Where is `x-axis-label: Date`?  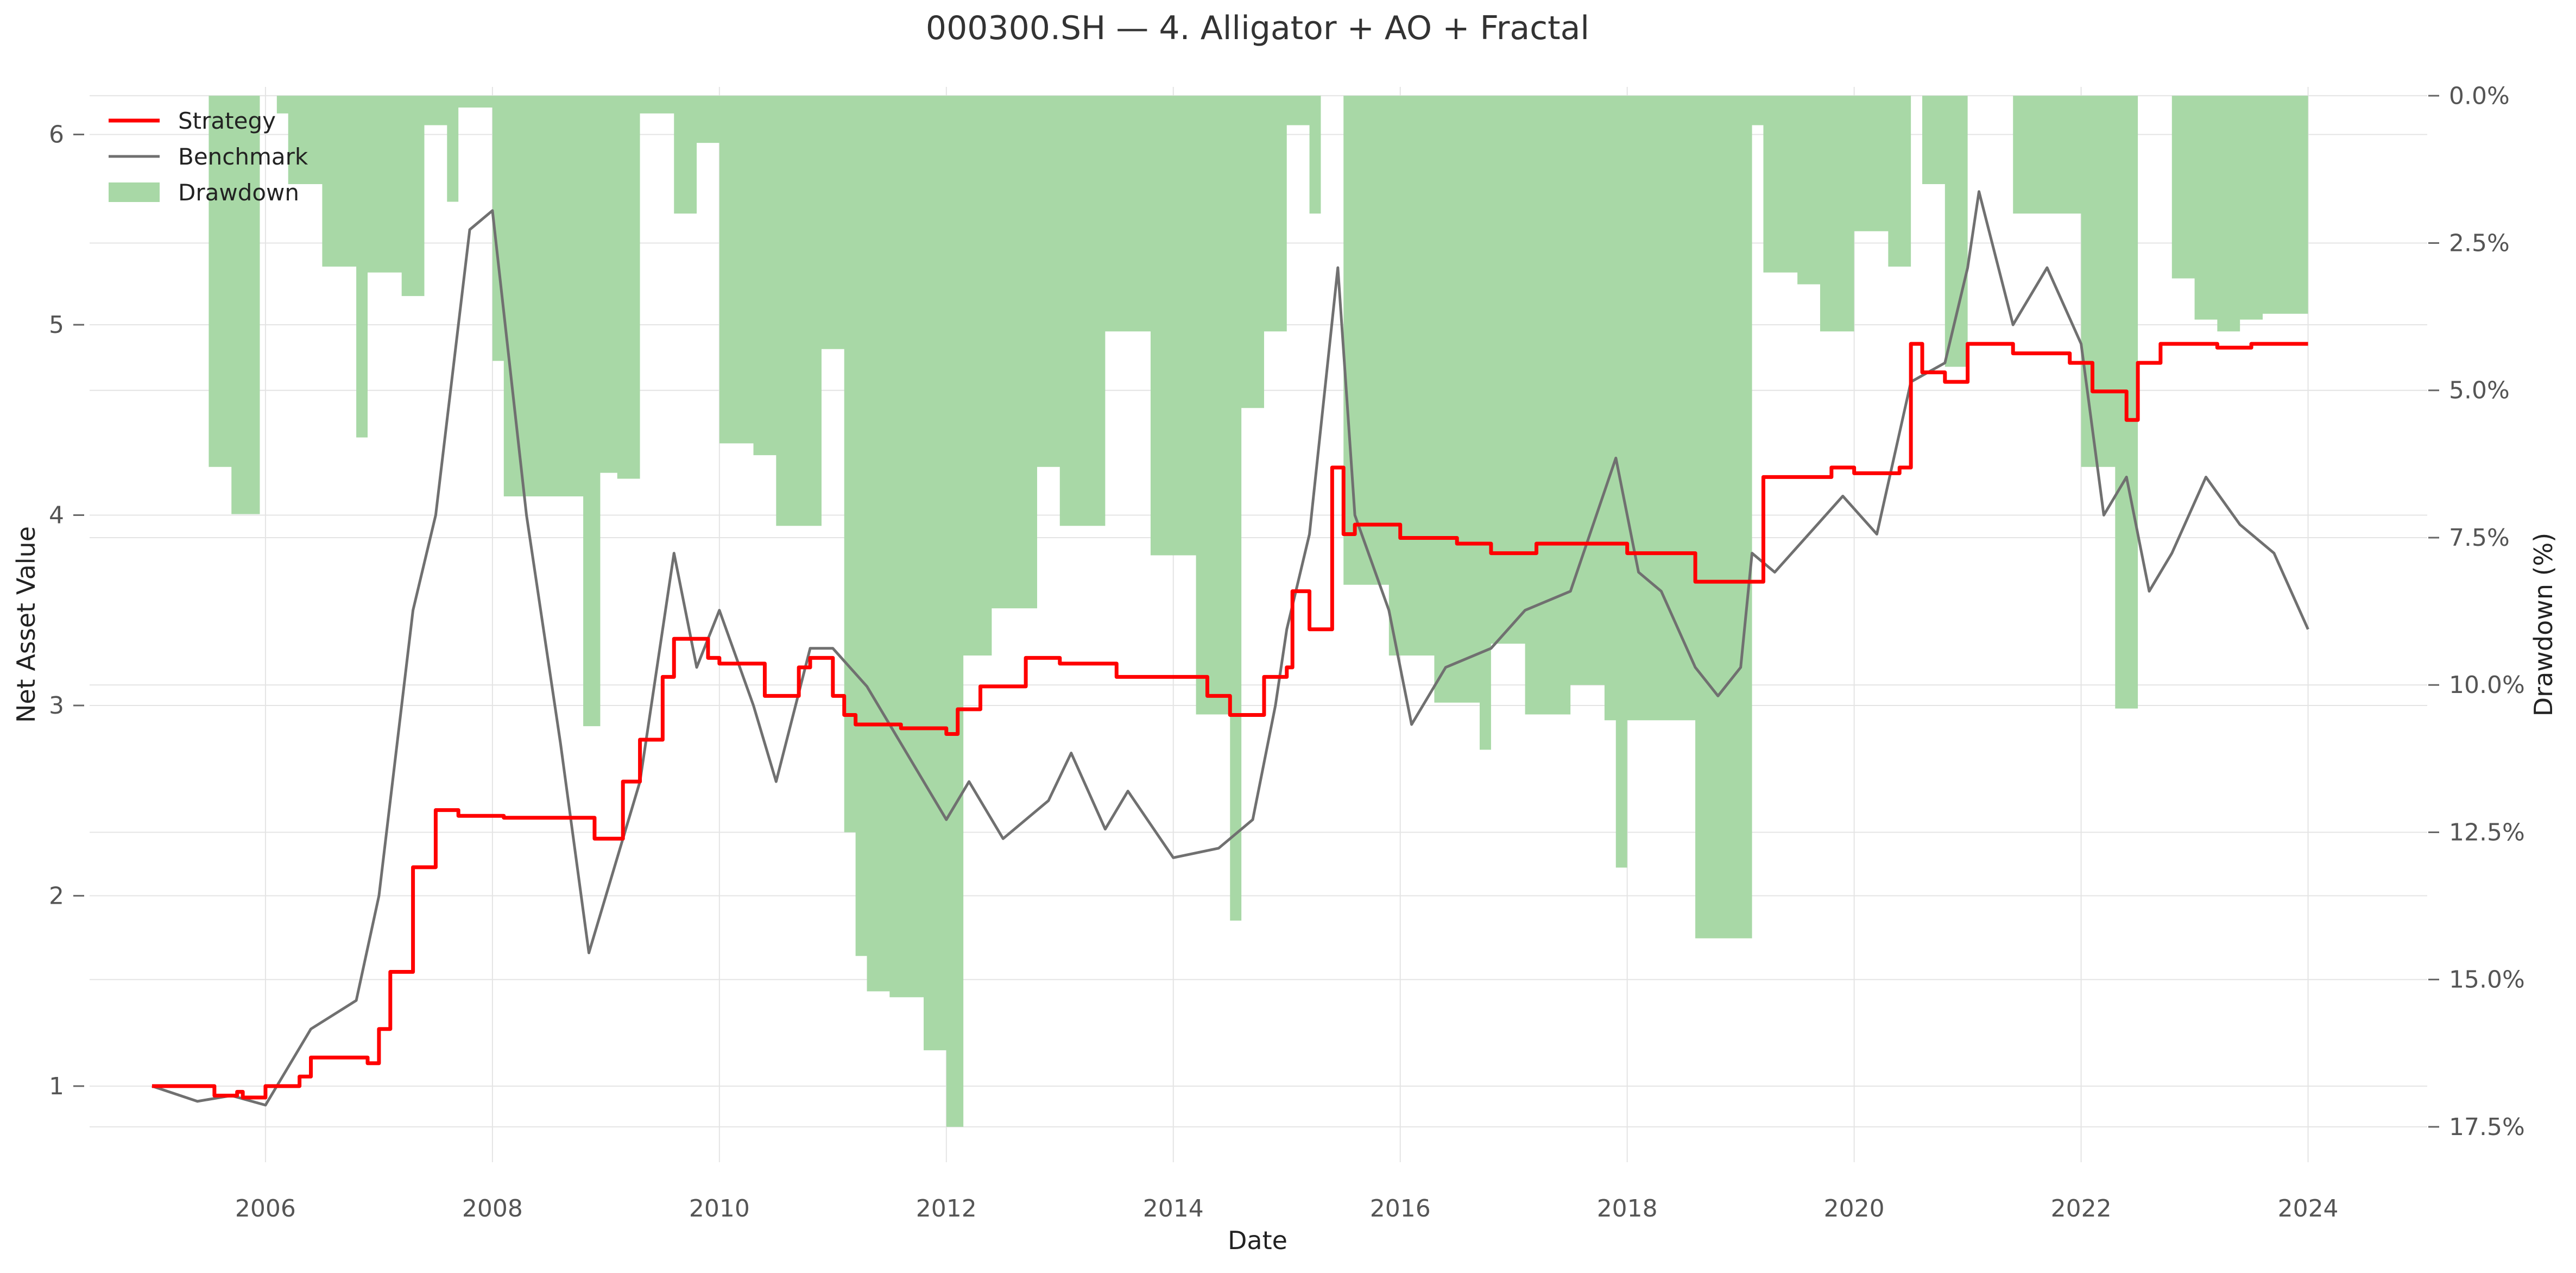 x-axis-label: Date is located at coordinates (1258, 1240).